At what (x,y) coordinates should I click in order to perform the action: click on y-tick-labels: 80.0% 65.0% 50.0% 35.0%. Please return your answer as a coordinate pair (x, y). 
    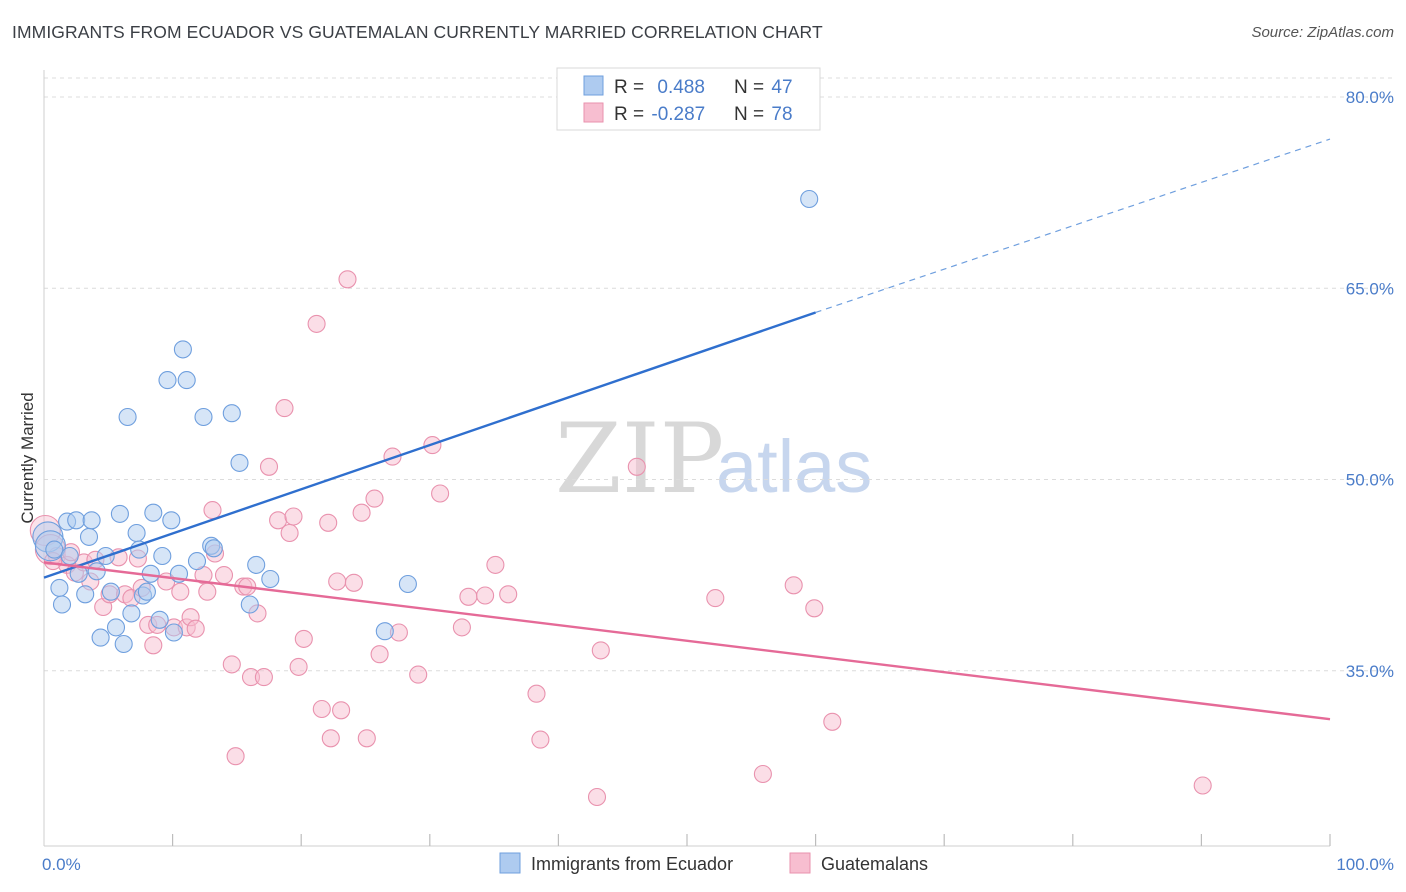
    Looking at the image, I should click on (1370, 384).